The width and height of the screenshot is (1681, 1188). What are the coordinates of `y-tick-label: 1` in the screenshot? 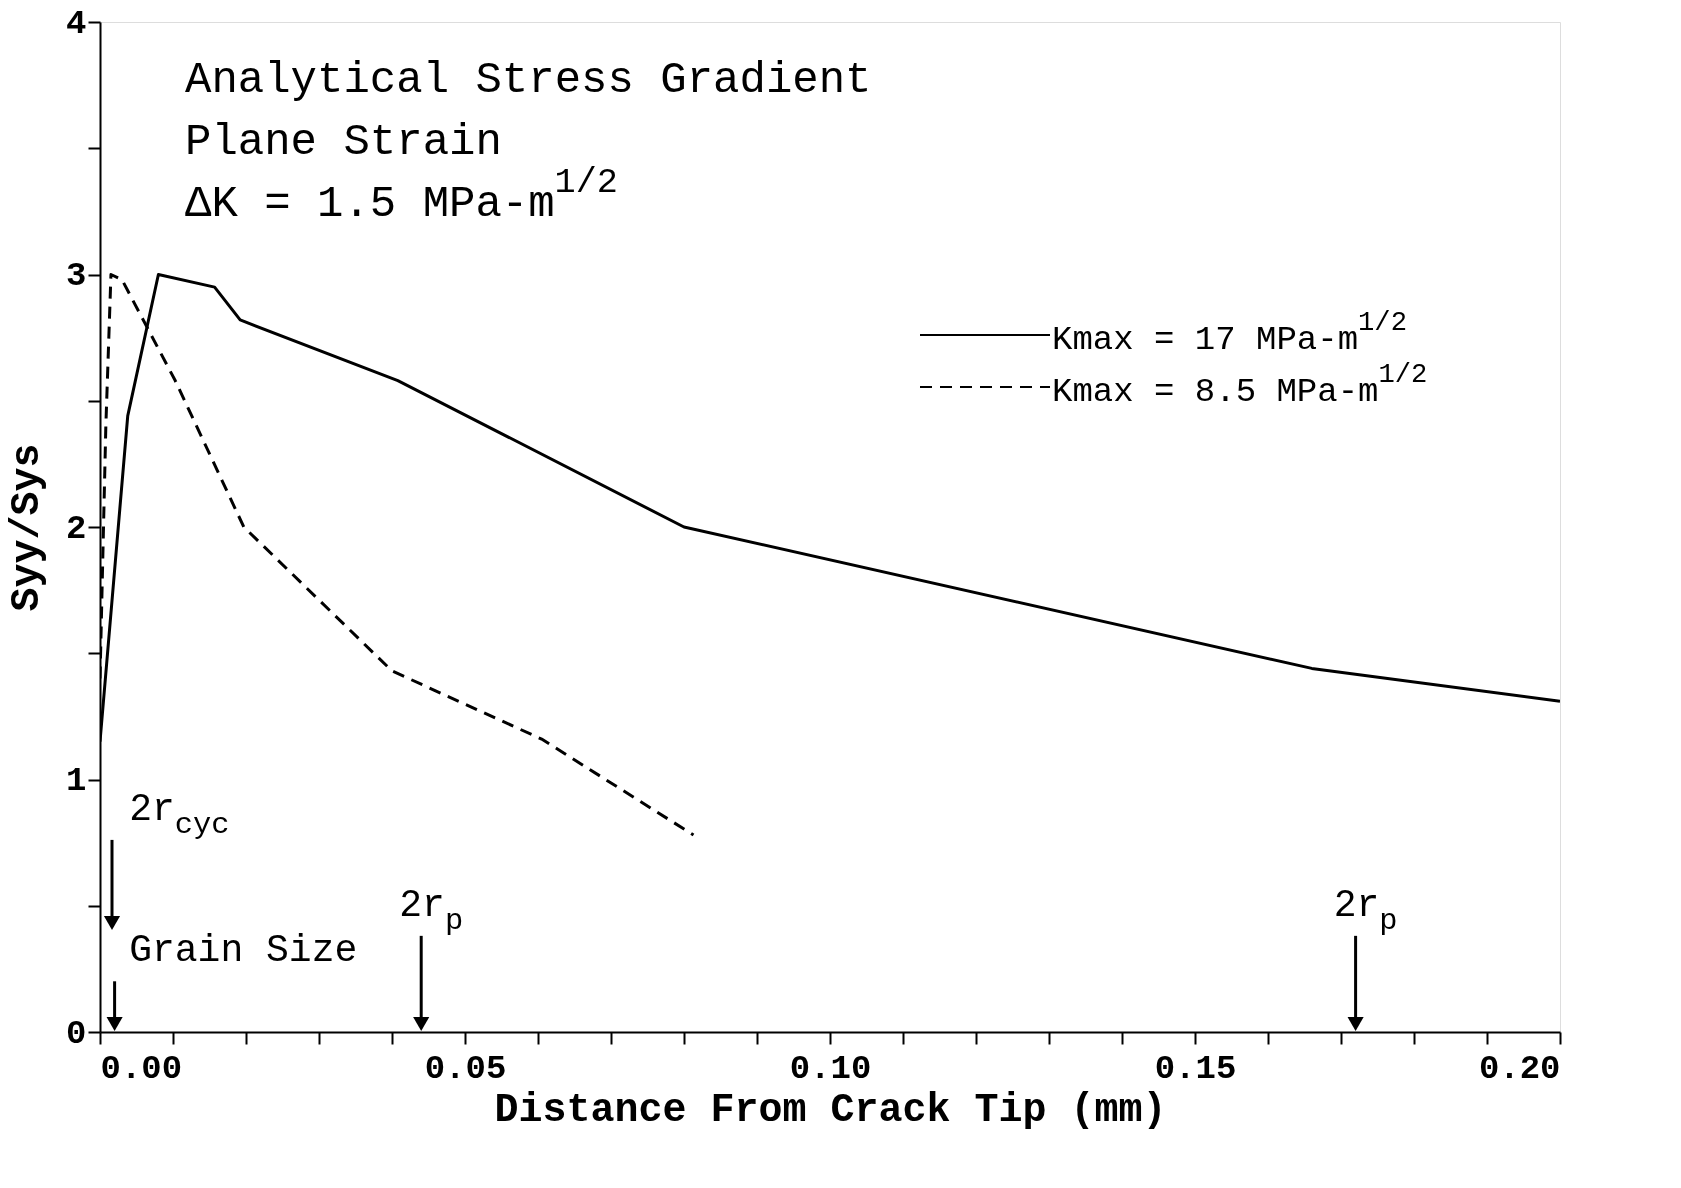 It's located at (76, 781).